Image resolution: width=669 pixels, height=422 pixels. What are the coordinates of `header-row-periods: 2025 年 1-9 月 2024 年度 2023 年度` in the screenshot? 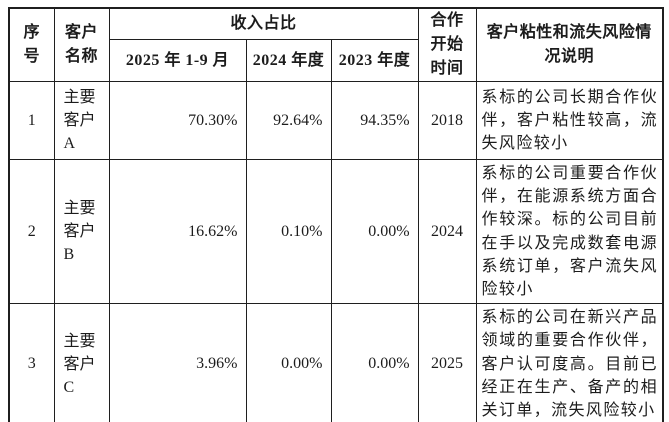 It's located at (336, 60).